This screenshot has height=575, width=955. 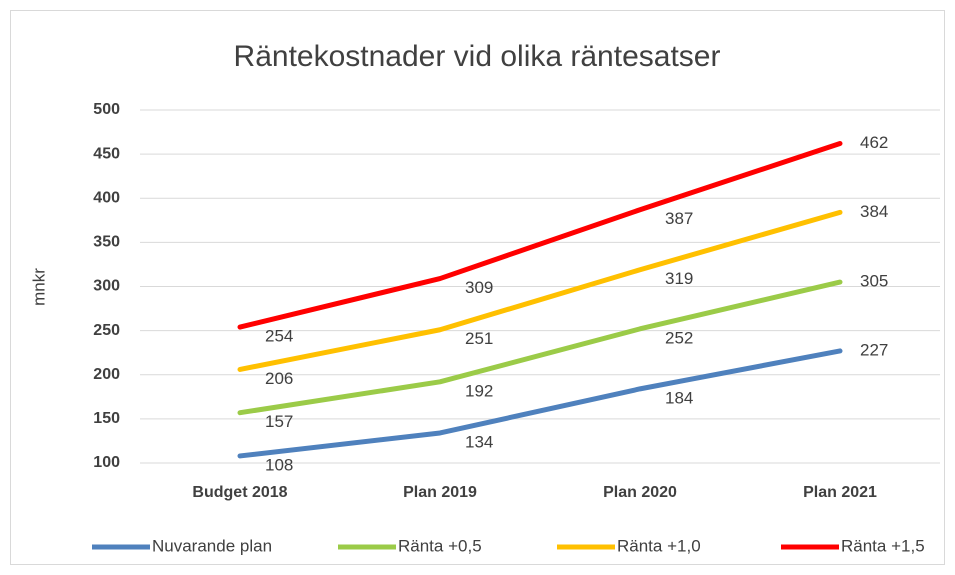 I want to click on y-tick-label: 500, so click(x=106, y=109).